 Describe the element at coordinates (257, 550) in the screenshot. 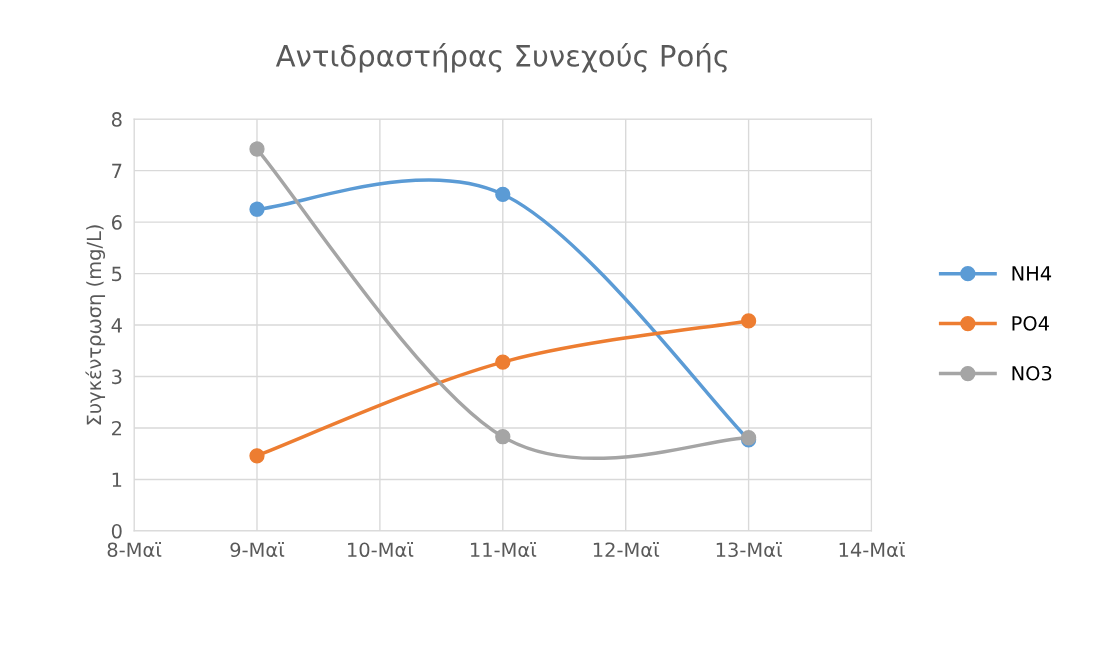

I see `x-tick-label: 9-Μαϊ` at that location.